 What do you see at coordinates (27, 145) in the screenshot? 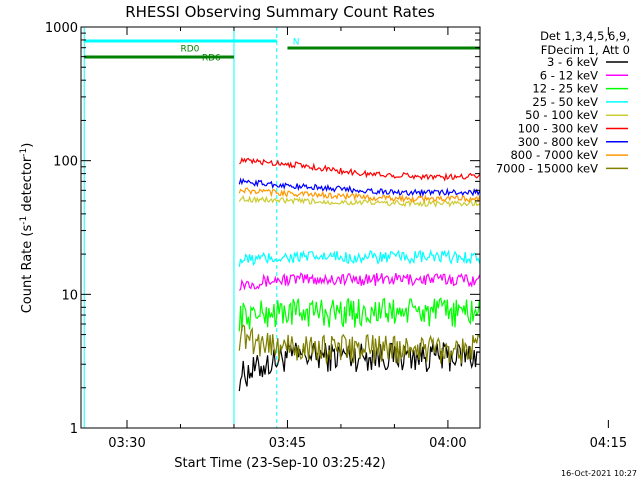
I see `y-axis-label-end: )` at bounding box center [27, 145].